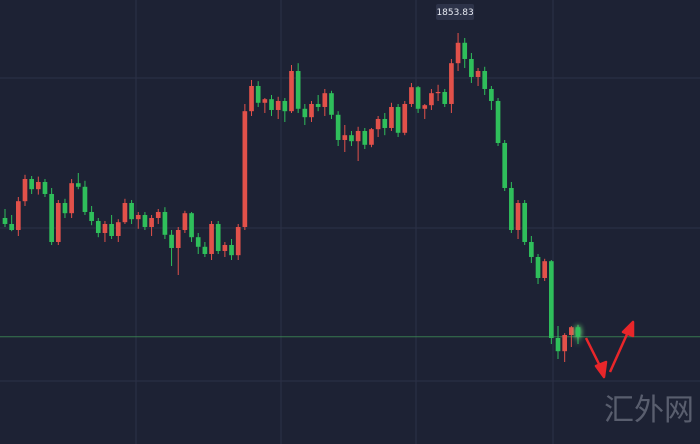  Describe the element at coordinates (593, 353) in the screenshot. I see `arrow-down` at that location.